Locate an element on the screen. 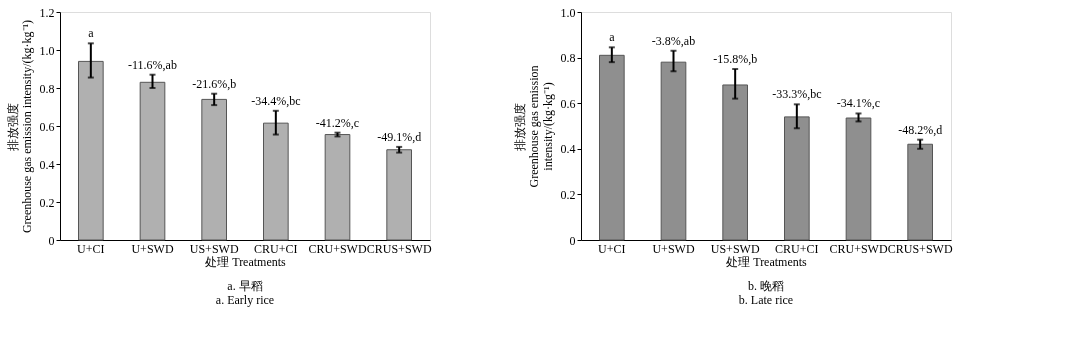 This screenshot has width=1080, height=346. annotation: -41.2%,c is located at coordinates (337, 122).